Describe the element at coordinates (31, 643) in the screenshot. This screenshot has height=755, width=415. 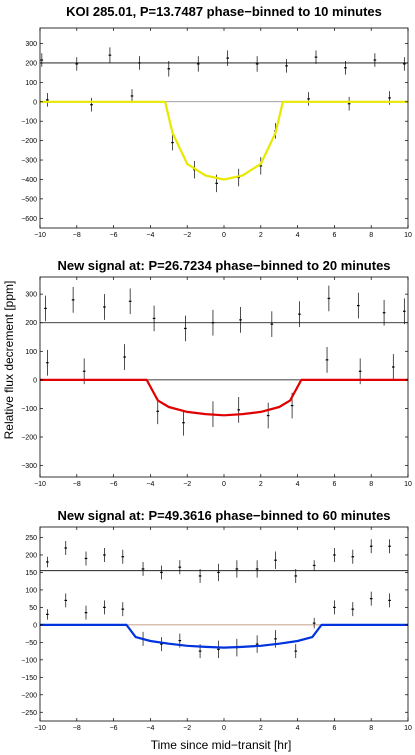
I see `y-tick-label: −50` at that location.